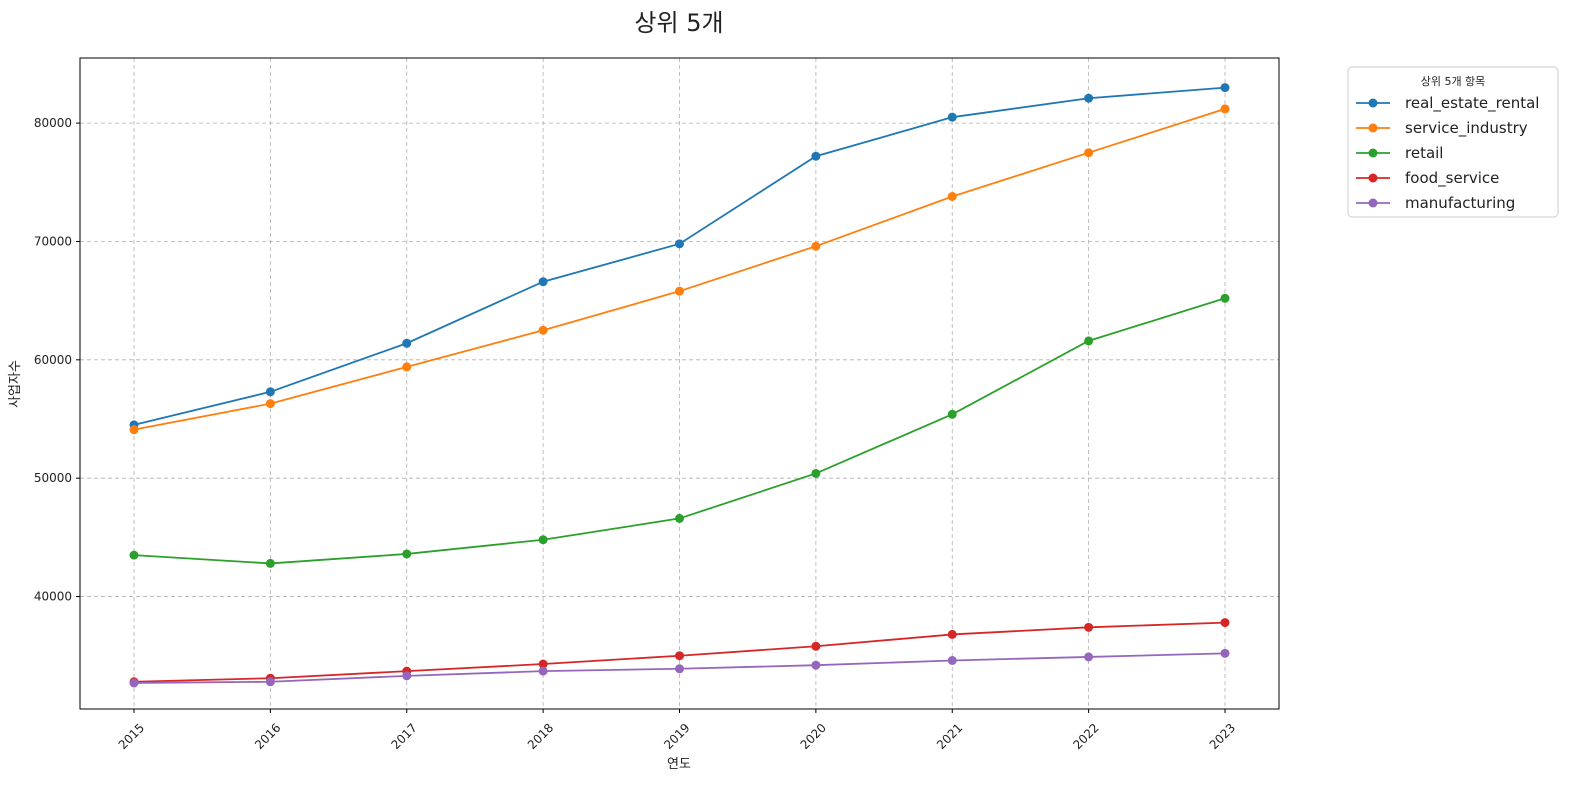  Describe the element at coordinates (403, 736) in the screenshot. I see `x-tick-label: 2017` at that location.